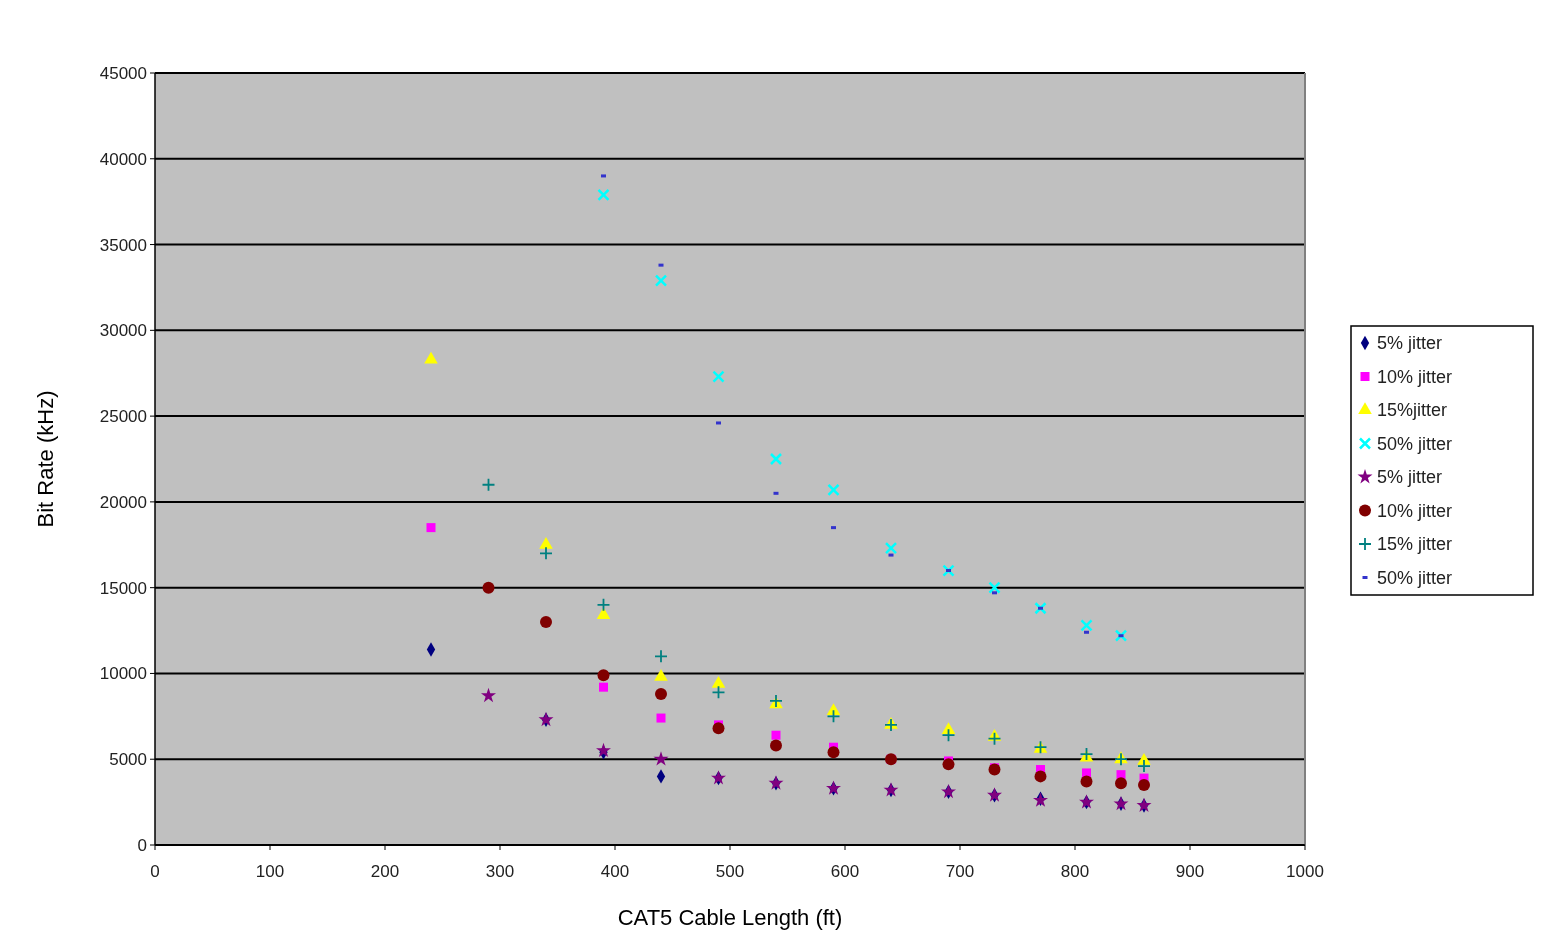 This screenshot has height=948, width=1546. What do you see at coordinates (142, 845) in the screenshot?
I see `y-tick-label: 0` at bounding box center [142, 845].